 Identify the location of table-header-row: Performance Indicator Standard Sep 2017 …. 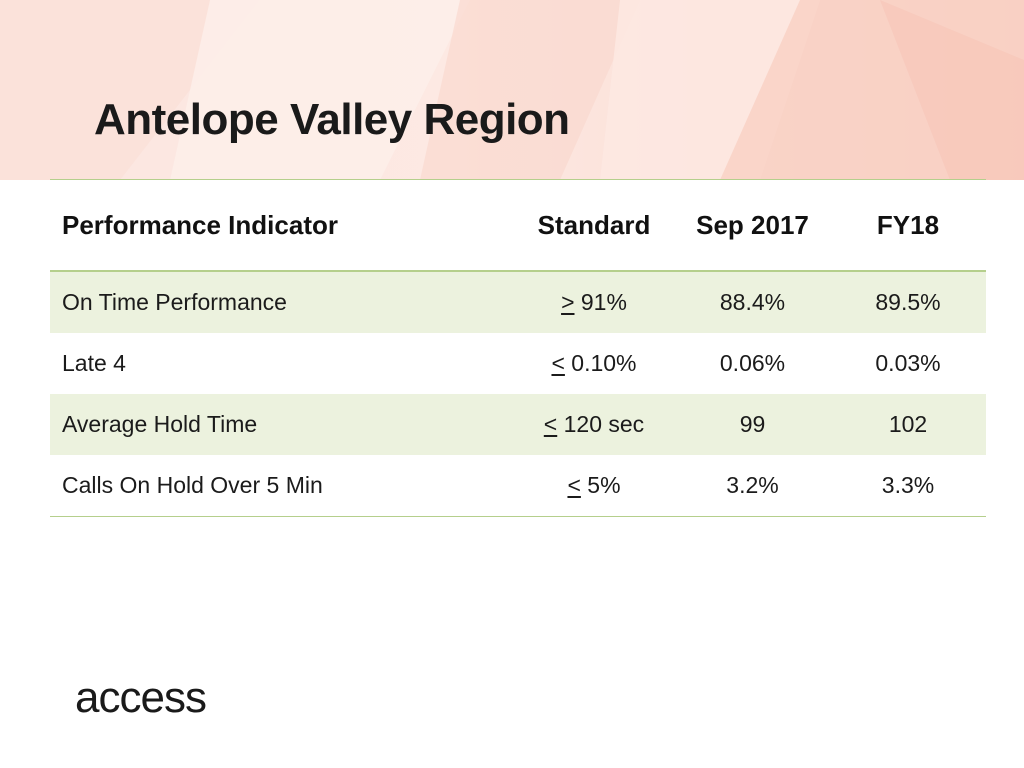
(518, 225).